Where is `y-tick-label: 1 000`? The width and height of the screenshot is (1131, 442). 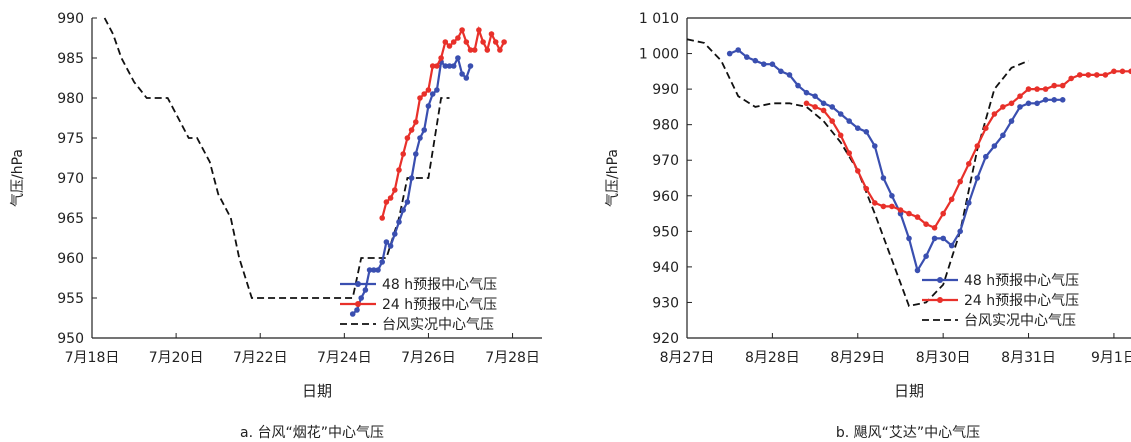
y-tick-label: 1 000 is located at coordinates (659, 55).